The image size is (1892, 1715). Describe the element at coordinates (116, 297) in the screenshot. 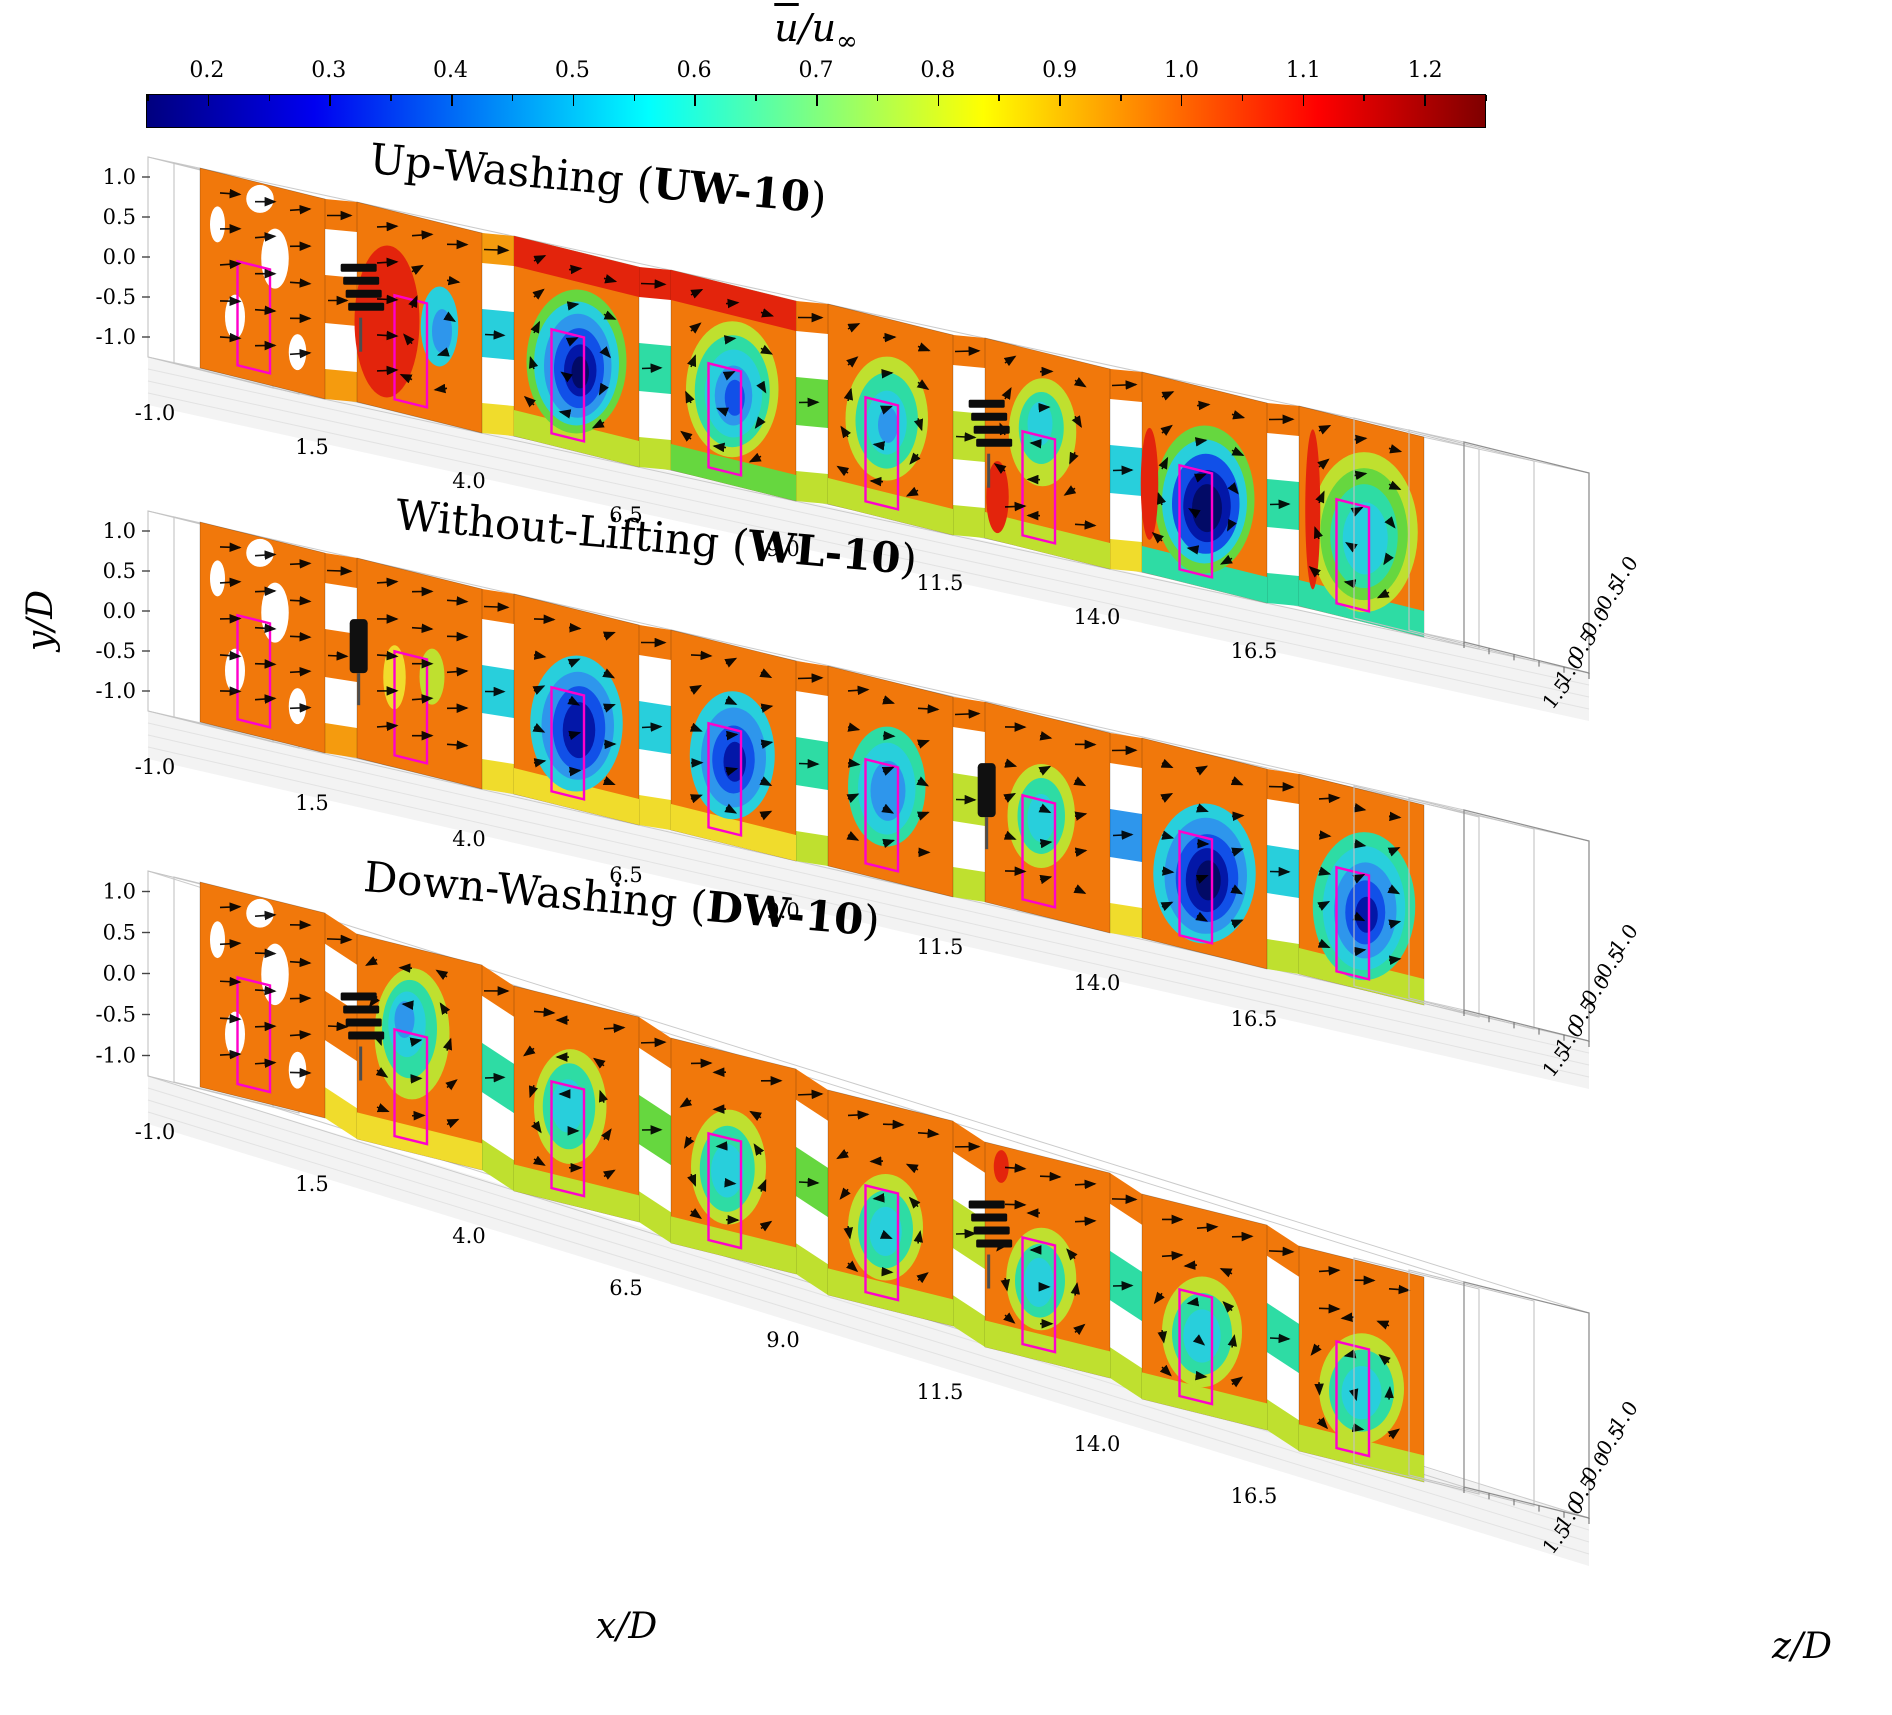

I see `y-tick-label: -0.5` at that location.